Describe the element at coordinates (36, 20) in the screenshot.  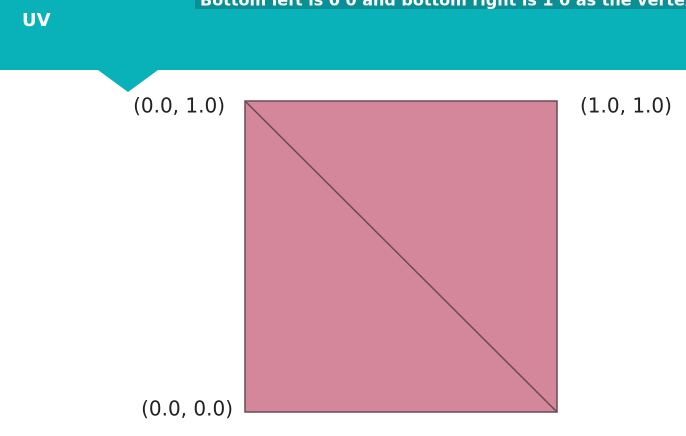
I see `header-title: UV` at that location.